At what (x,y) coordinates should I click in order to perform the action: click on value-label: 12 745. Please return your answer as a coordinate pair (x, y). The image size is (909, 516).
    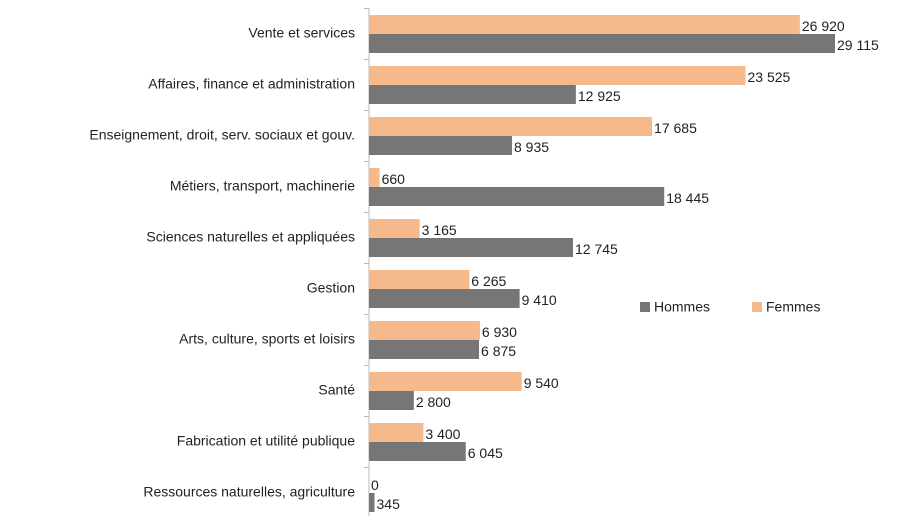
    Looking at the image, I should click on (596, 249).